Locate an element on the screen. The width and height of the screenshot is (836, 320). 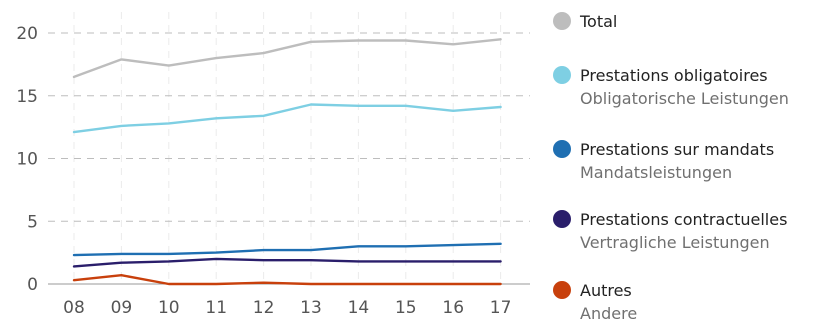
y-axis: 0 5 10 15 20 is located at coordinates (27, 159).